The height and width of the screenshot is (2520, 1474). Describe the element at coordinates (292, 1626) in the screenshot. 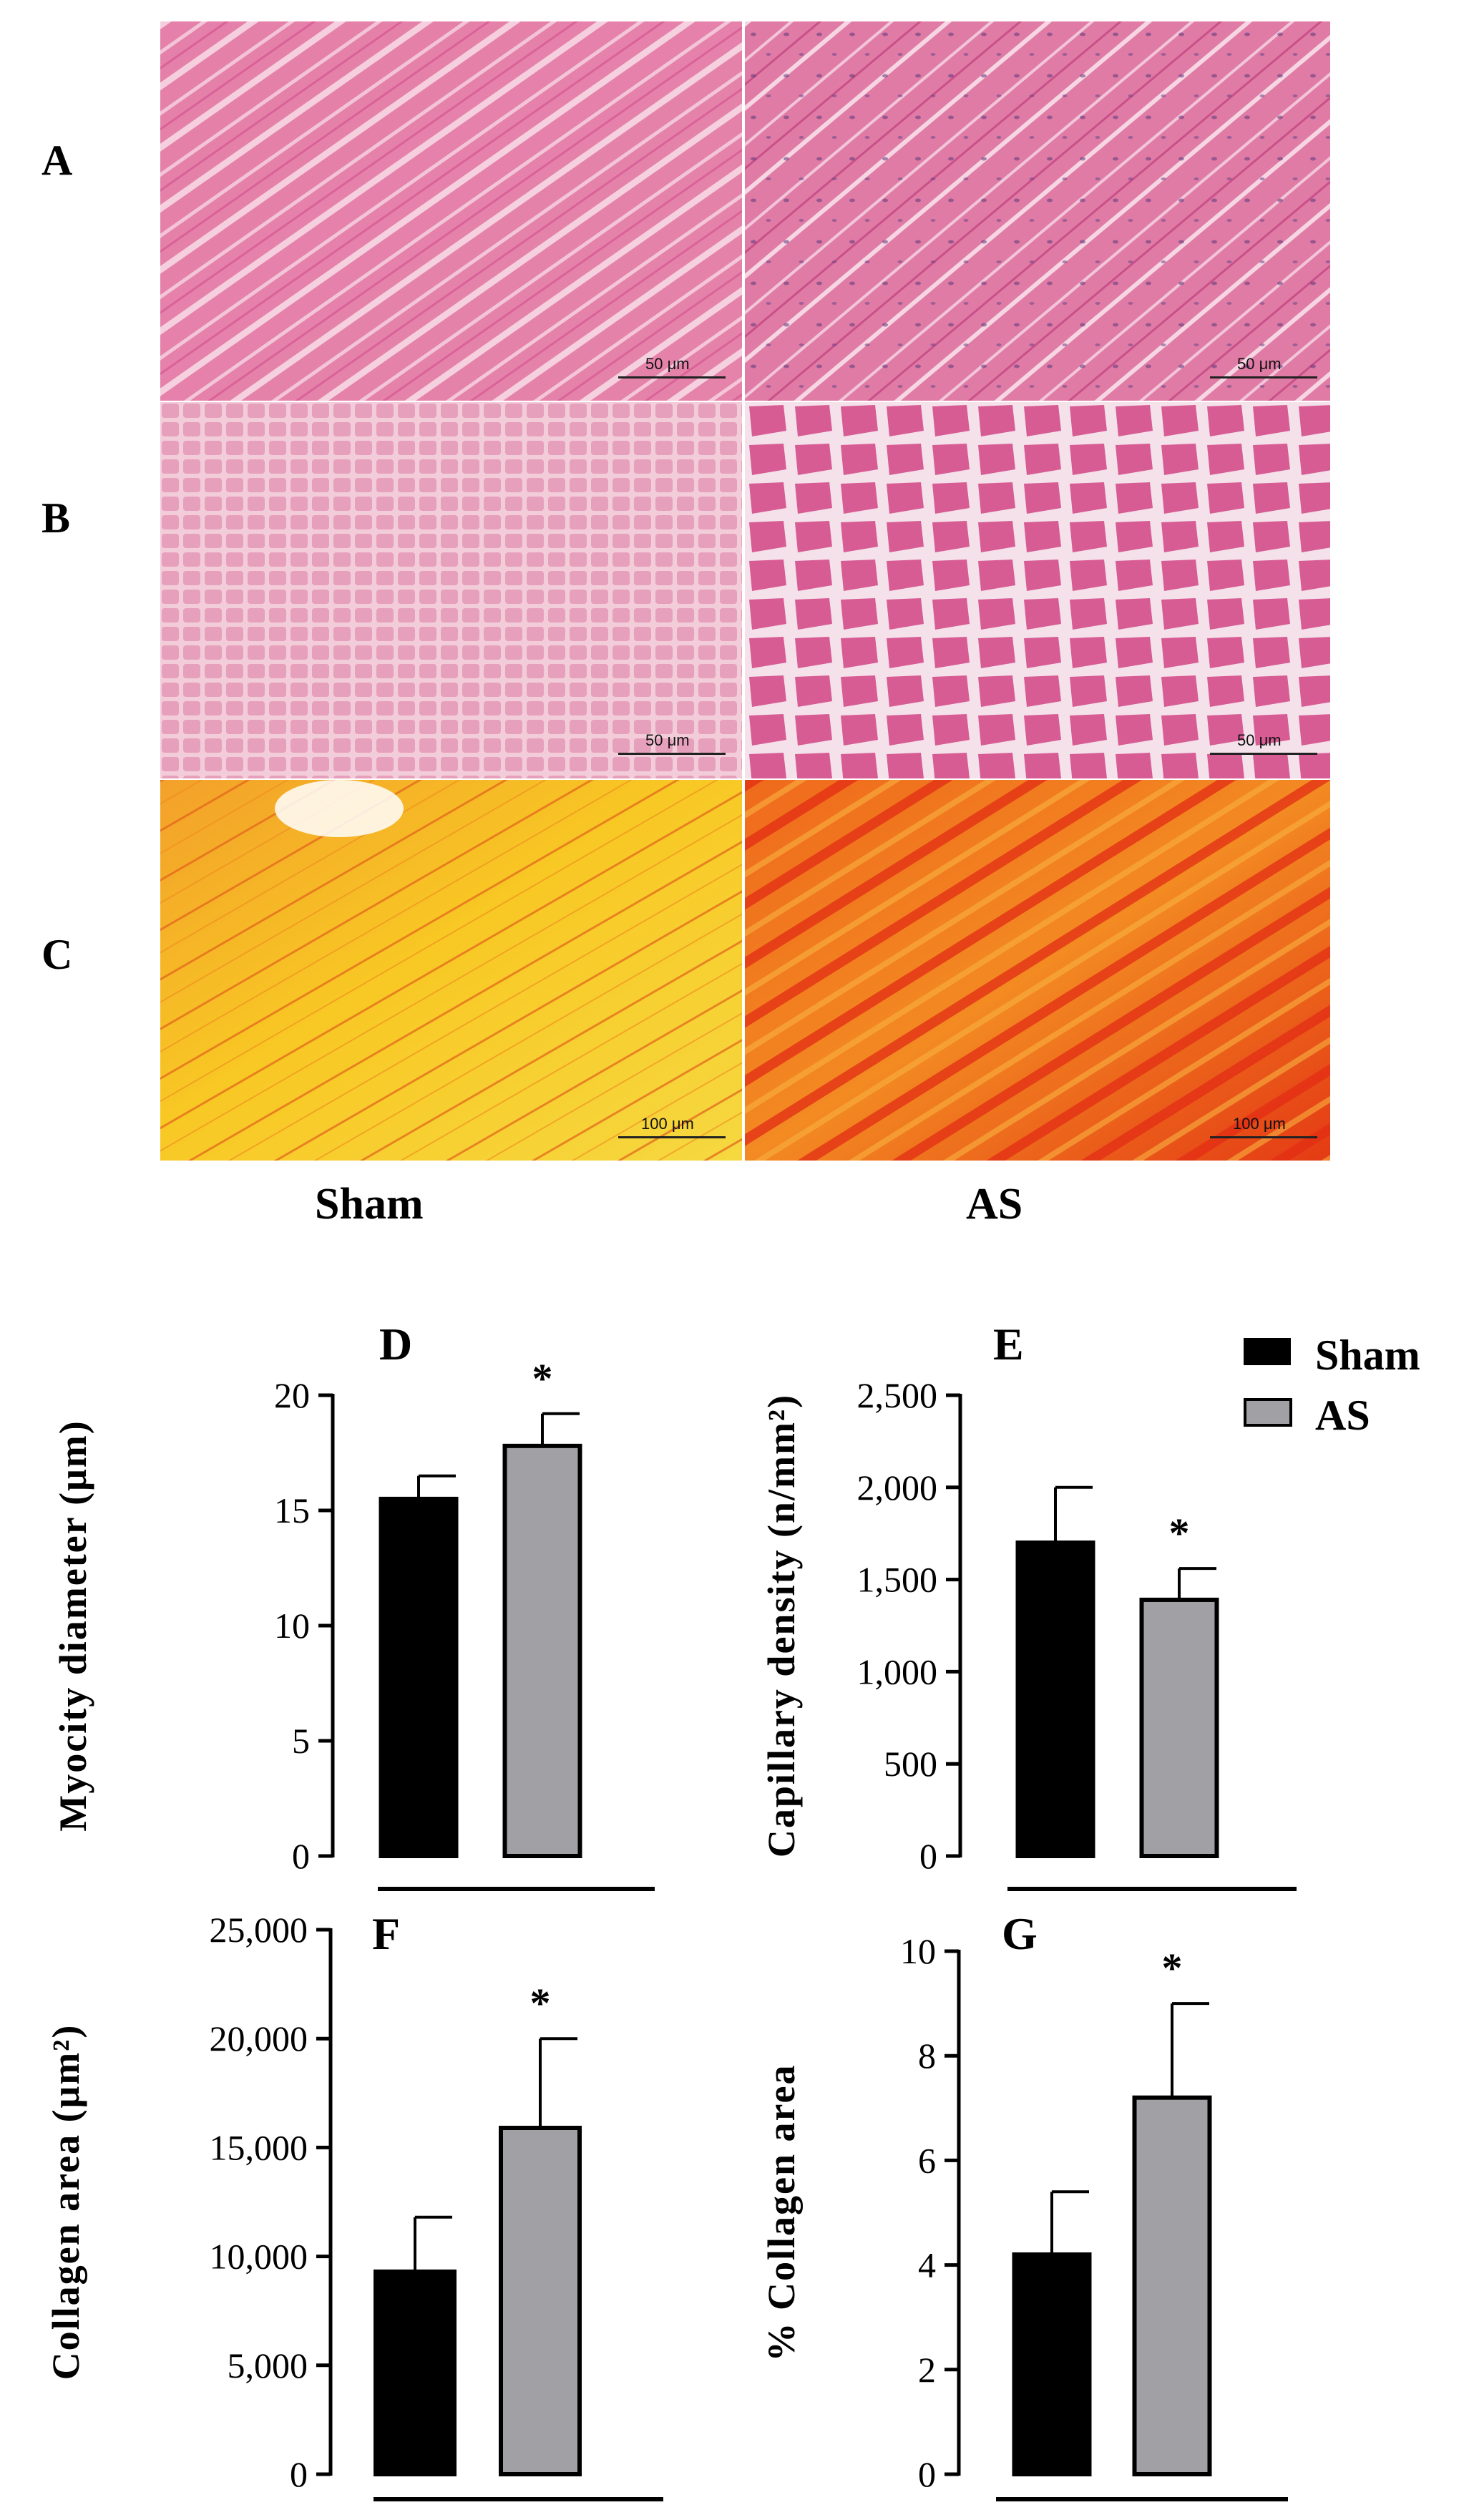

I see `y-tick-label-d: 10` at that location.